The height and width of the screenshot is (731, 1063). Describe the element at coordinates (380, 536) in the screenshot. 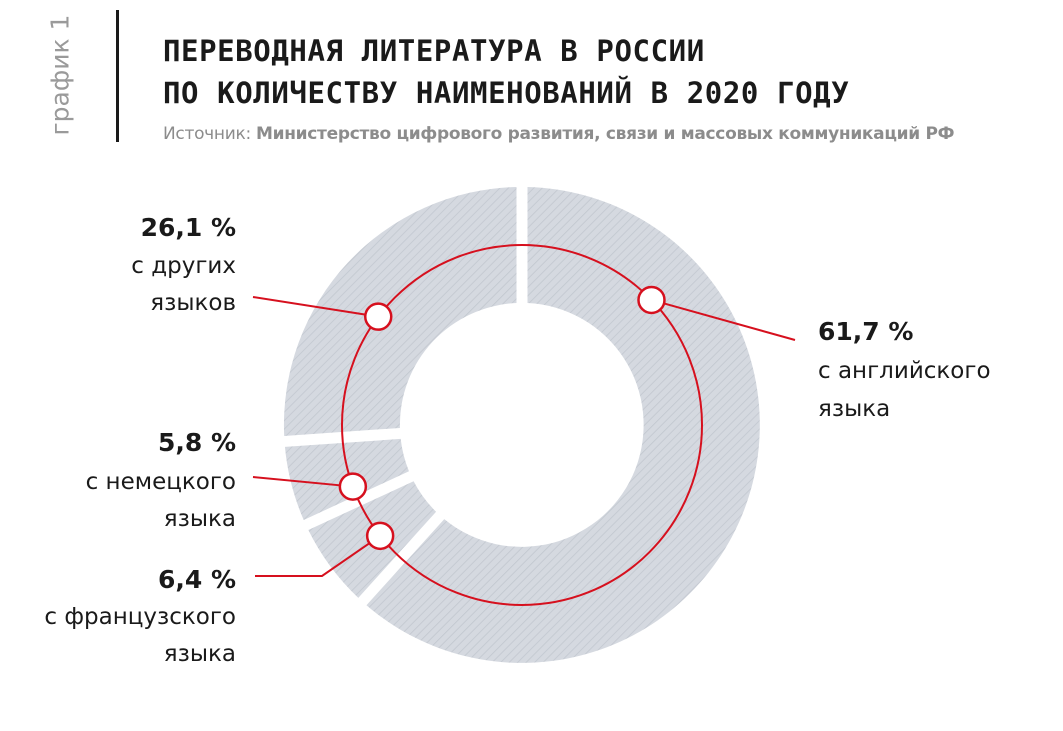

I see `marker-french` at that location.